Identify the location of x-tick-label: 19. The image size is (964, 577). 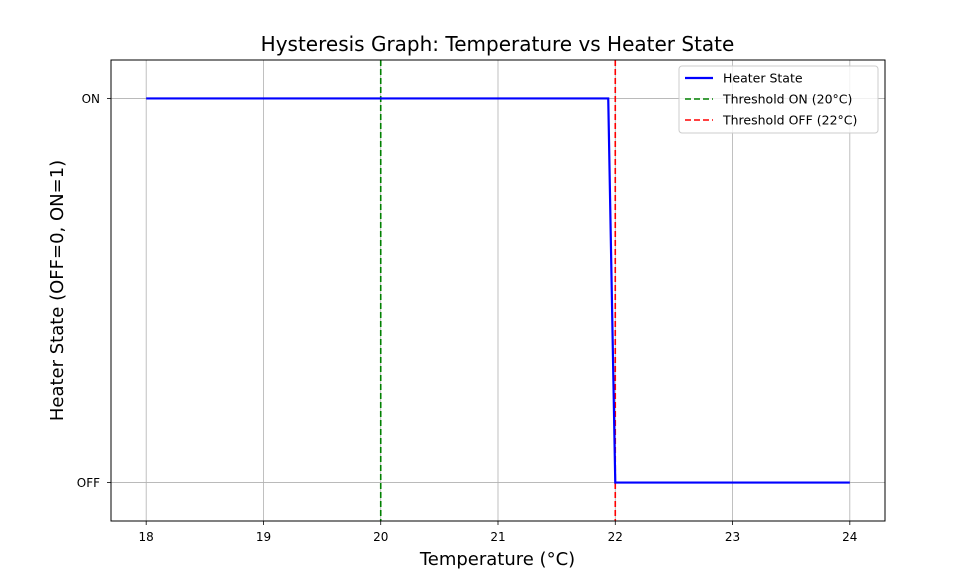
(263, 537).